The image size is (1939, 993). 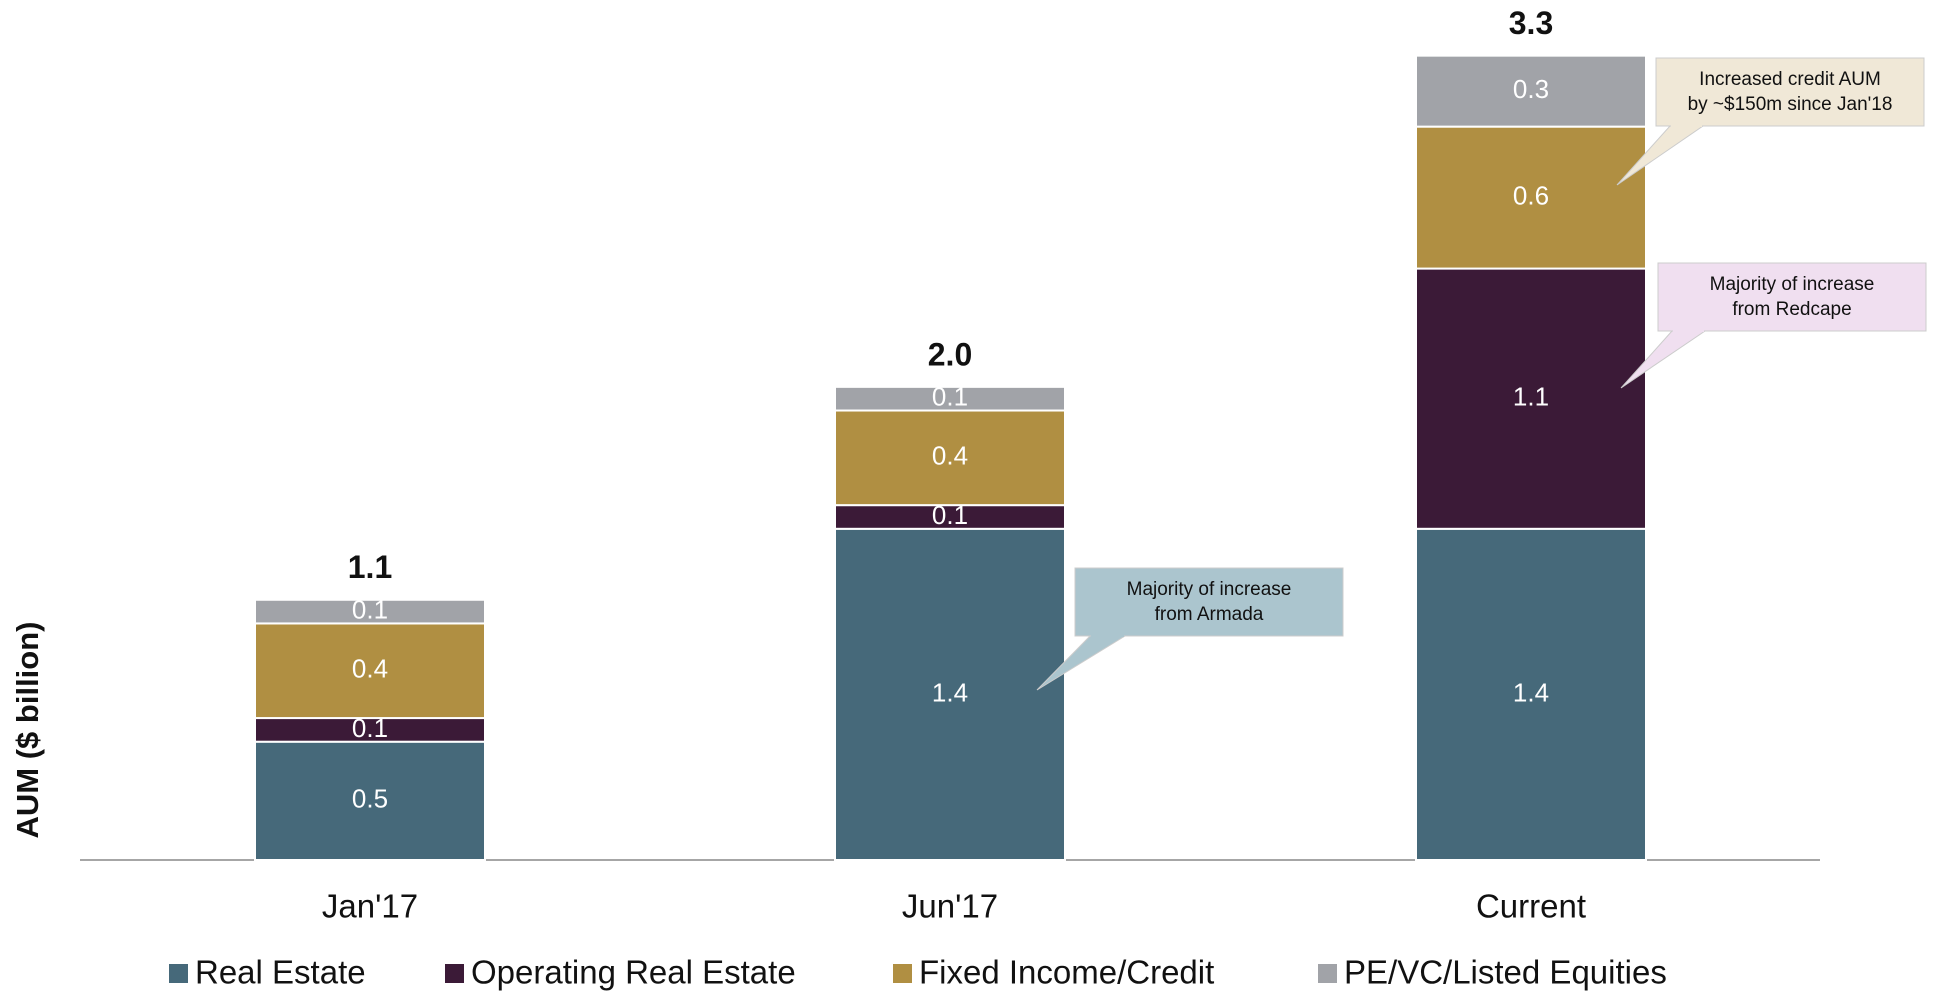 What do you see at coordinates (1790, 104) in the screenshot?
I see `callout-text: by ~$150m since Jan'18` at bounding box center [1790, 104].